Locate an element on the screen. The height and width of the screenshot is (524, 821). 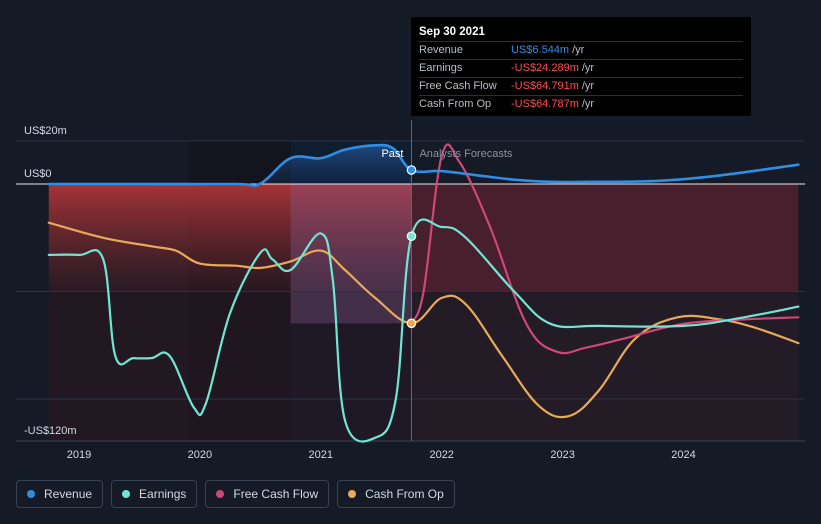
forecast-label: Analysts Forecasts is located at coordinates (465, 154).